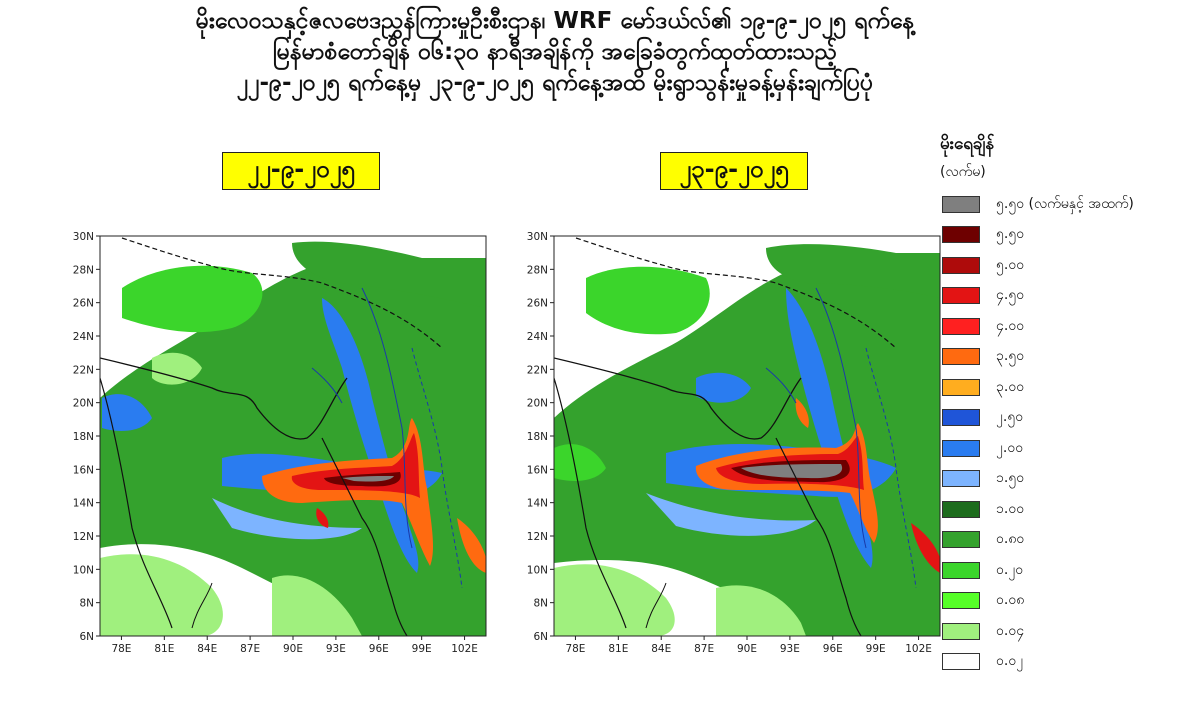 This screenshot has width=1200, height=702. I want to click on legend-label: ၀.၀၈, so click(1010, 600).